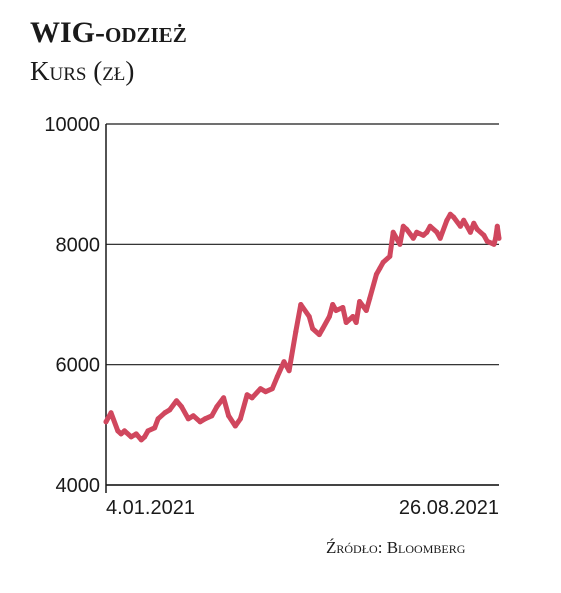  Describe the element at coordinates (449, 508) in the screenshot. I see `x-tick-label-1: 26.08.2021` at that location.